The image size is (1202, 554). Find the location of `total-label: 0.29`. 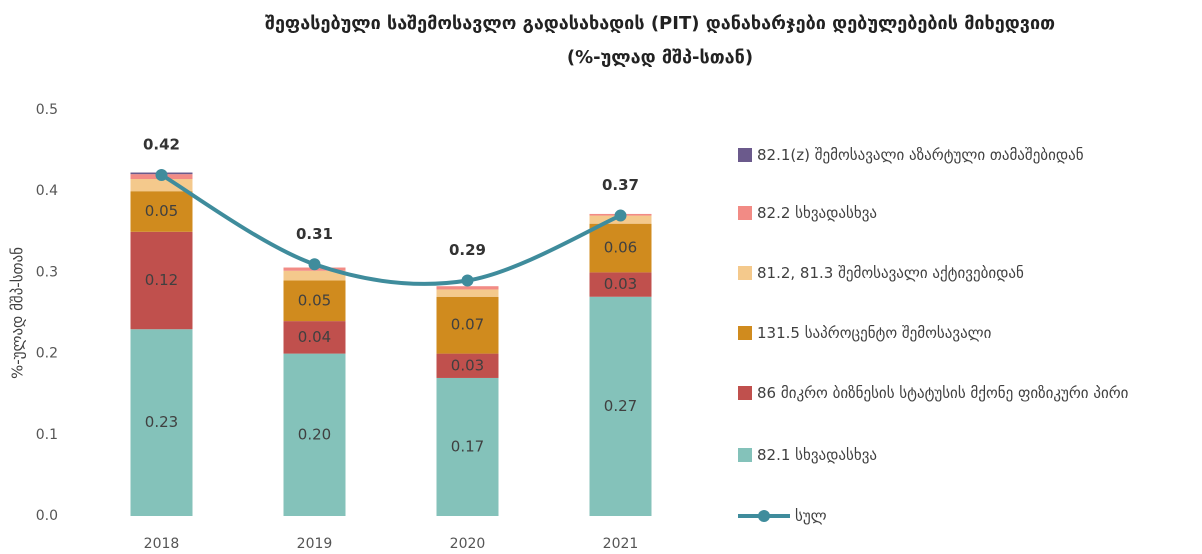

total-label: 0.29 is located at coordinates (467, 250).